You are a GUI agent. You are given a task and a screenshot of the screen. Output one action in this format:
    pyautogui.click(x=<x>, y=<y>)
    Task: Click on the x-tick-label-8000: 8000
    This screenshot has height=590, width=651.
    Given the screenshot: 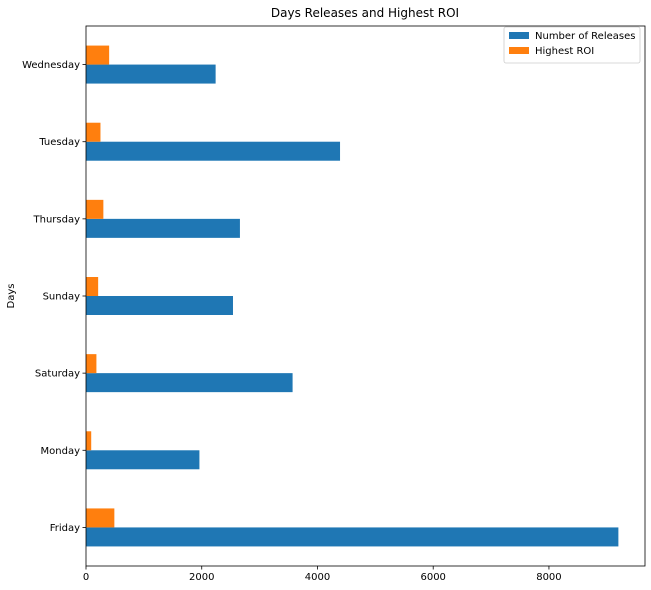 What is the action you would take?
    pyautogui.click(x=548, y=577)
    